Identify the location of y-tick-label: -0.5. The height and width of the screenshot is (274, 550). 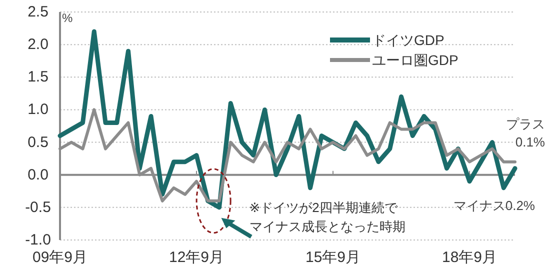
(38, 207).